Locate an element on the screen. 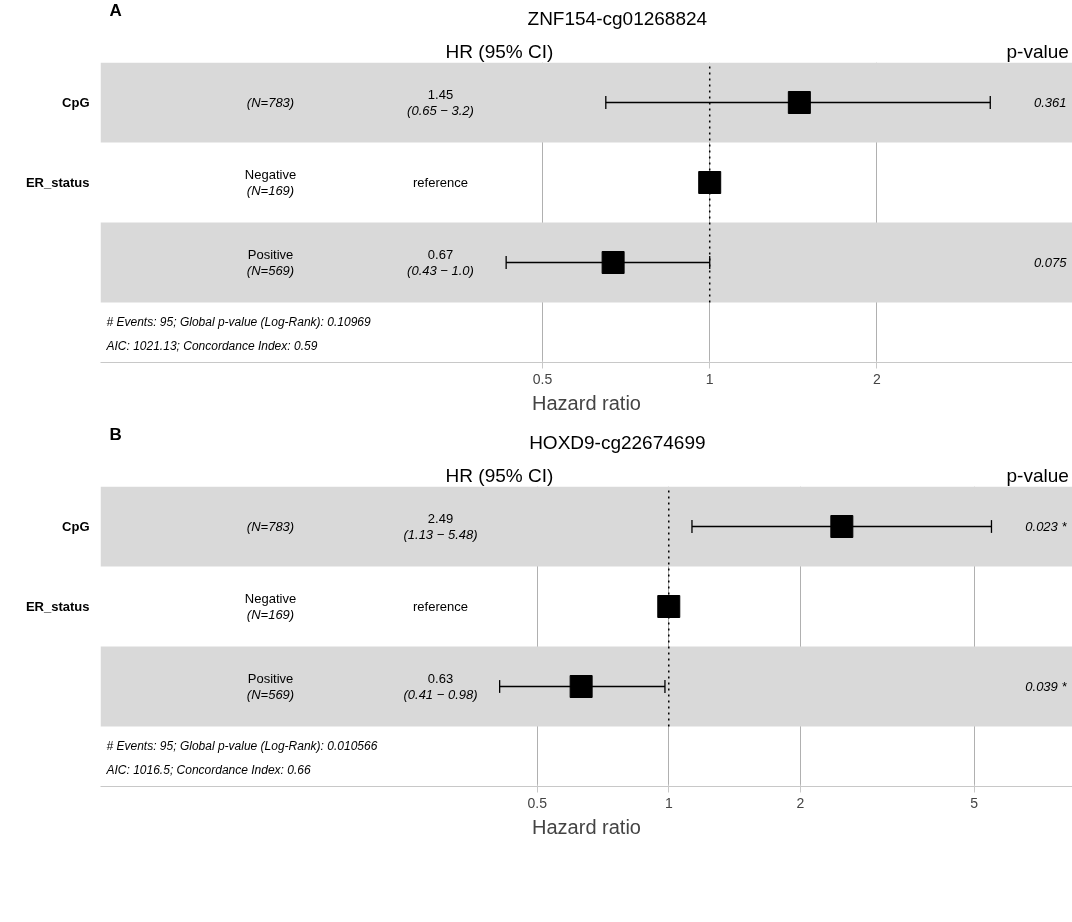  annotation: # Events: 95; Global p-value (Log-Rank): 0.10969 is located at coordinates (238, 321).